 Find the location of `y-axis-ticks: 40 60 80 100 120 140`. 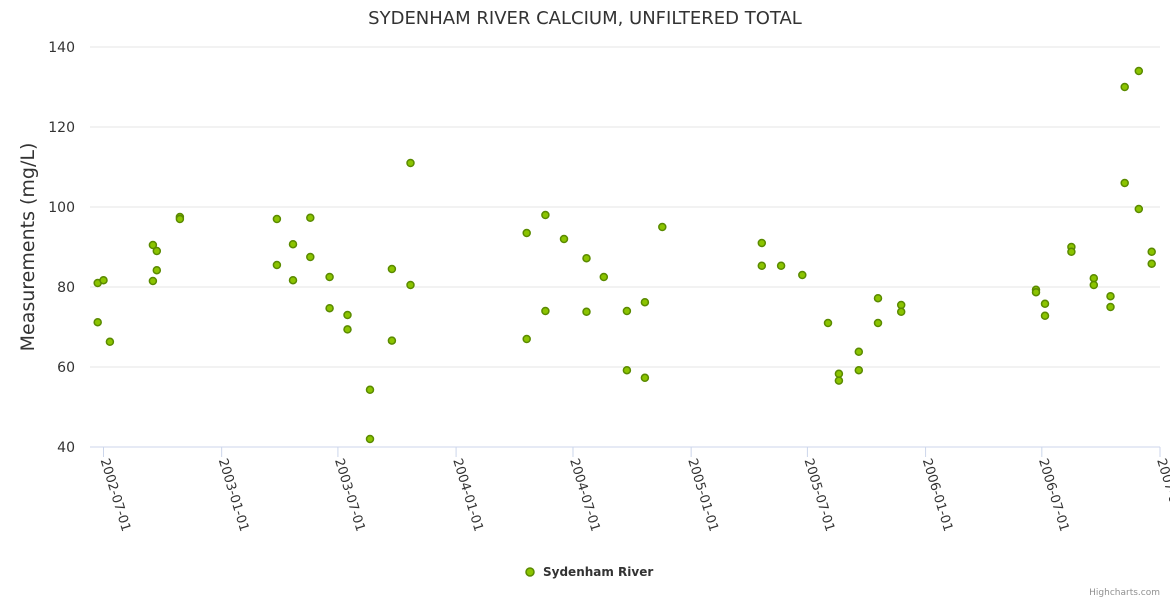

y-axis-ticks: 40 60 80 100 120 140 is located at coordinates (61, 248).